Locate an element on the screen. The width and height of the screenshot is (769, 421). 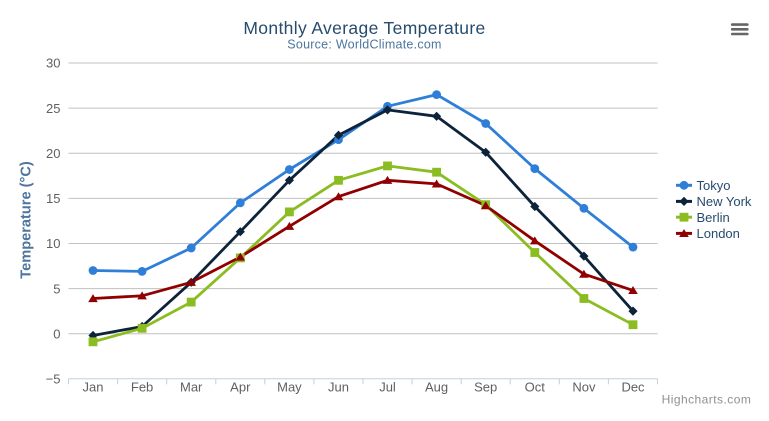
svg-text: 30 is located at coordinates (53, 63).